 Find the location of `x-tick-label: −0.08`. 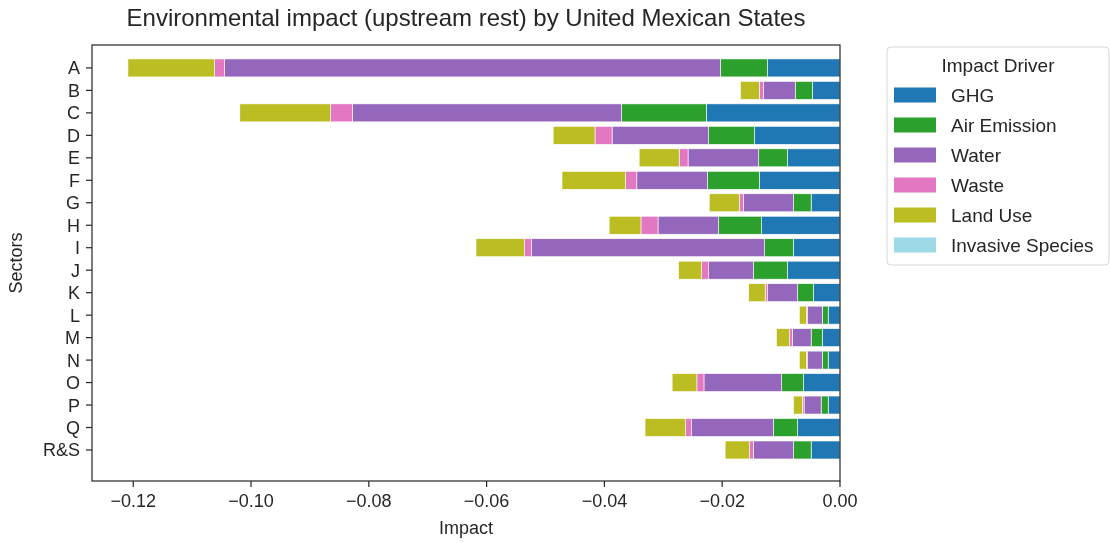

x-tick-label: −0.08 is located at coordinates (369, 501).